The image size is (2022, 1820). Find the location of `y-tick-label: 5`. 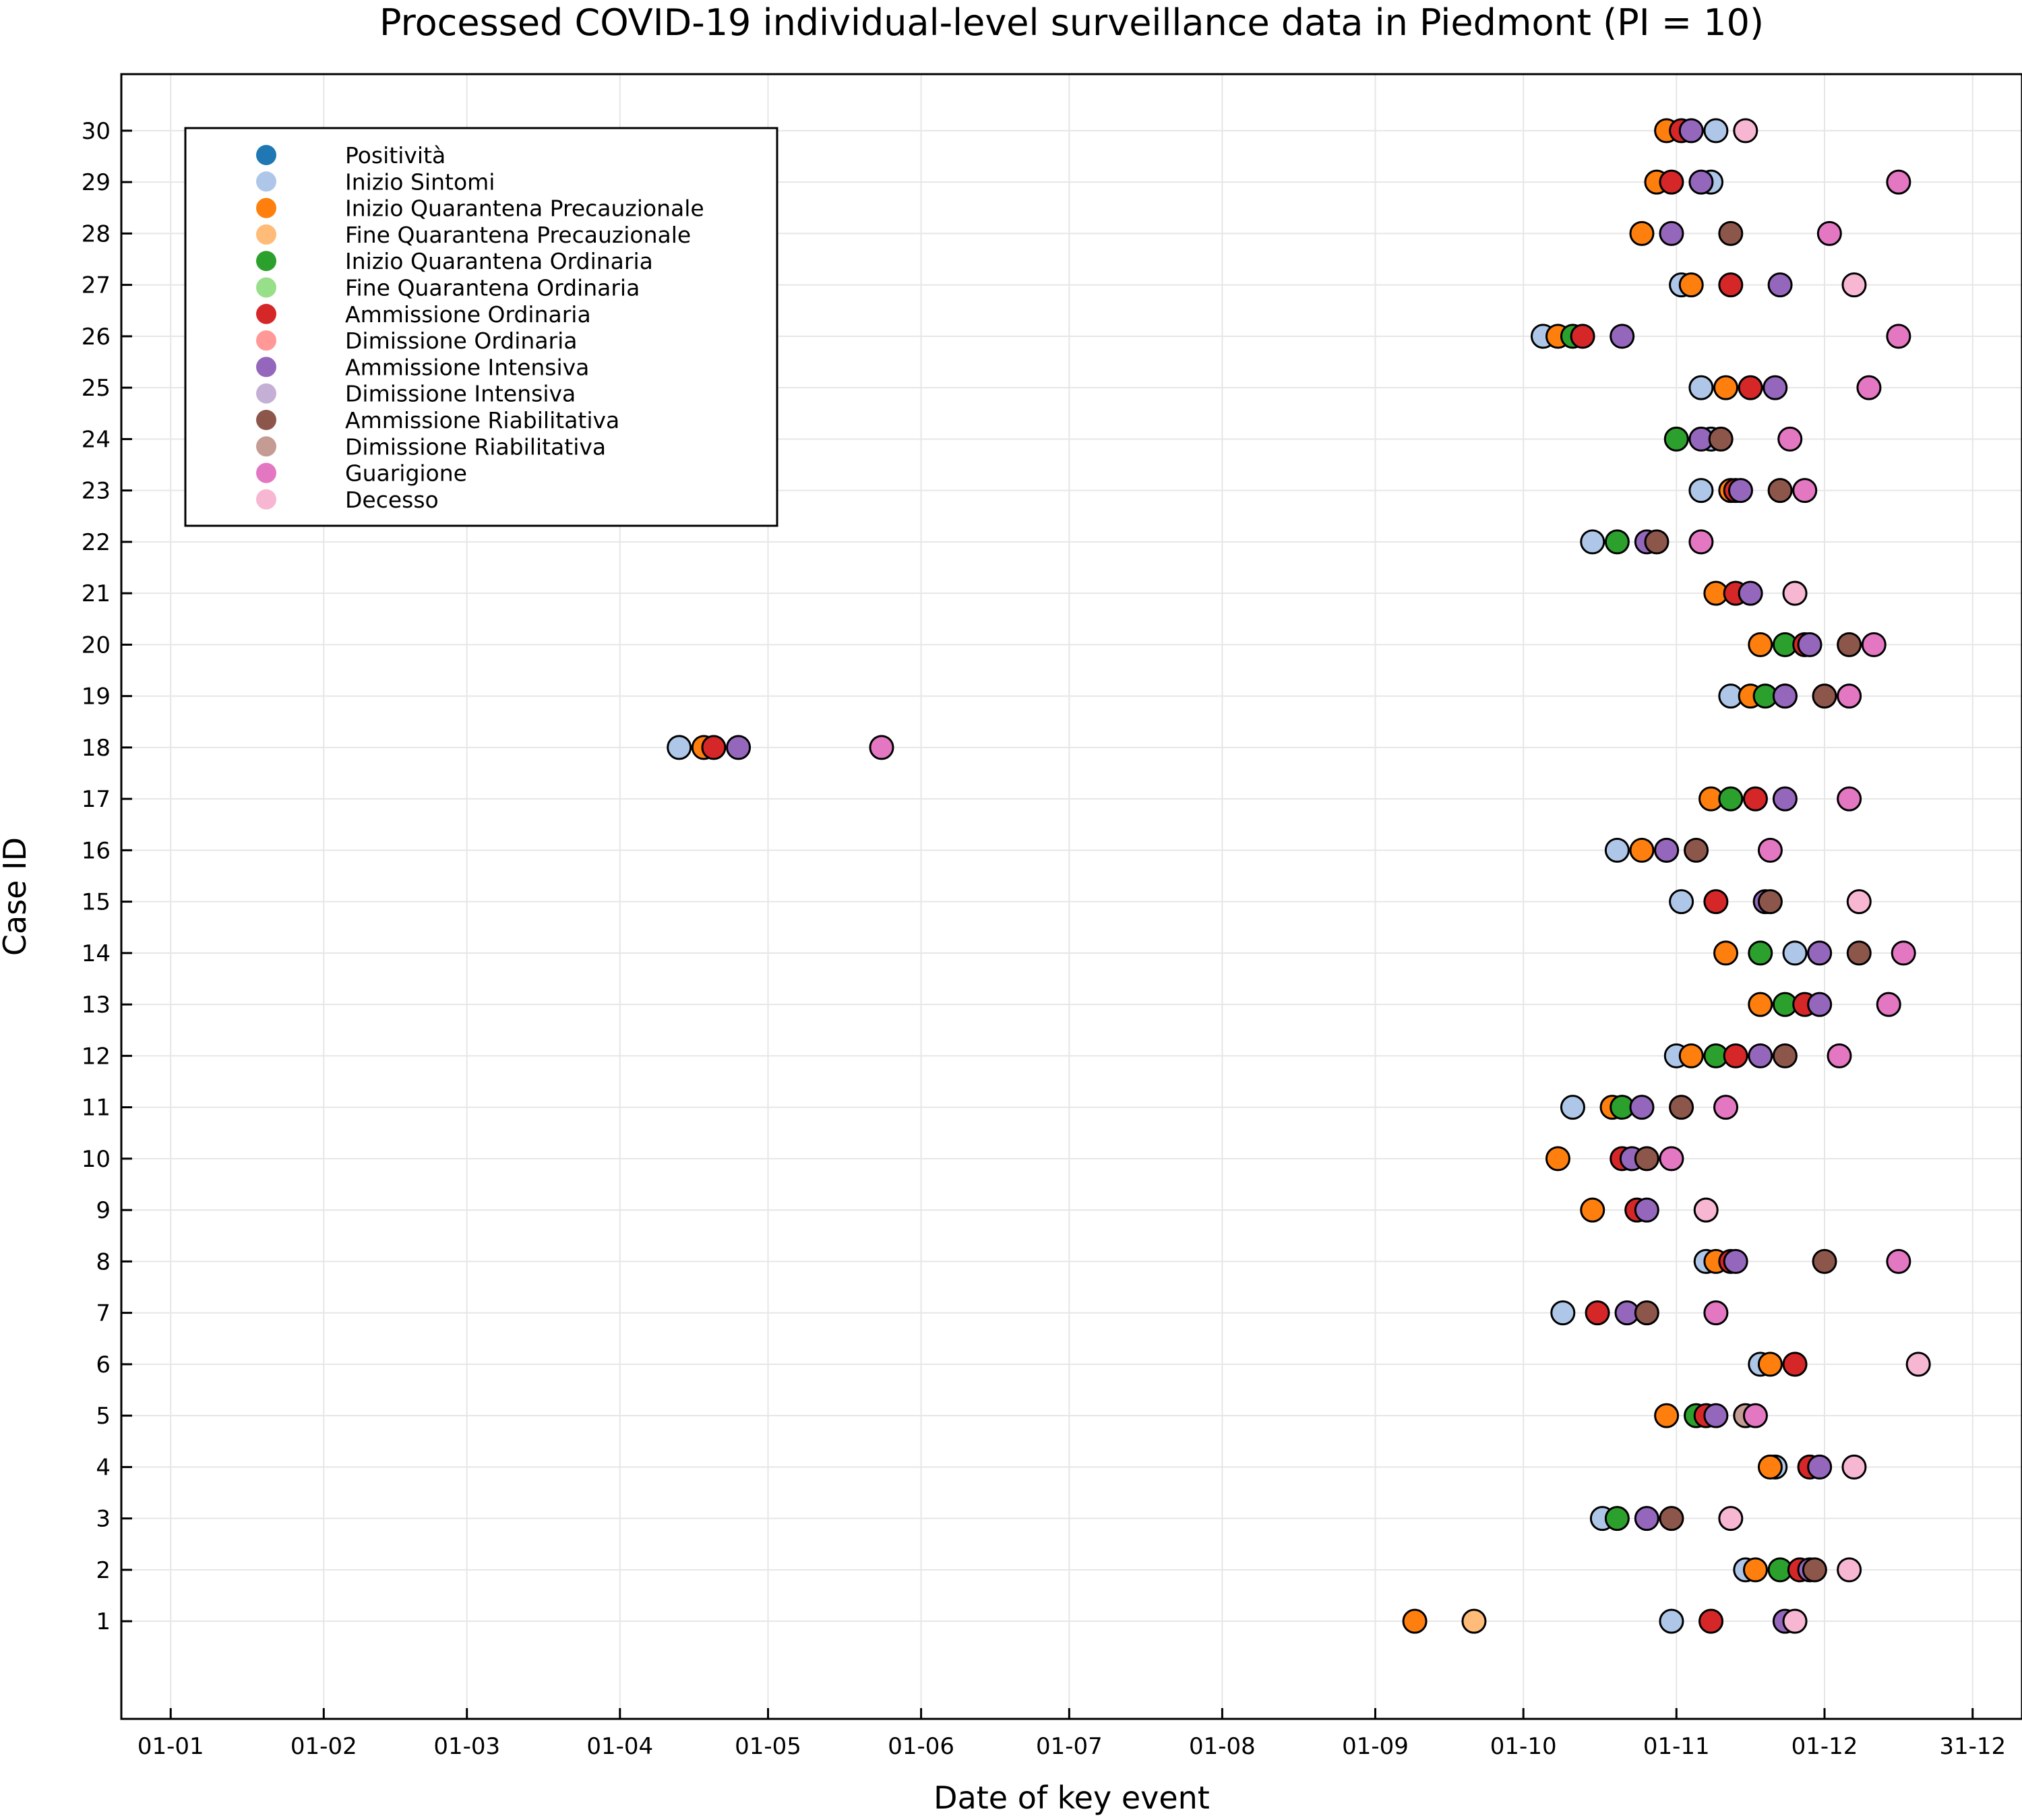

y-tick-label: 5 is located at coordinates (103, 1416).